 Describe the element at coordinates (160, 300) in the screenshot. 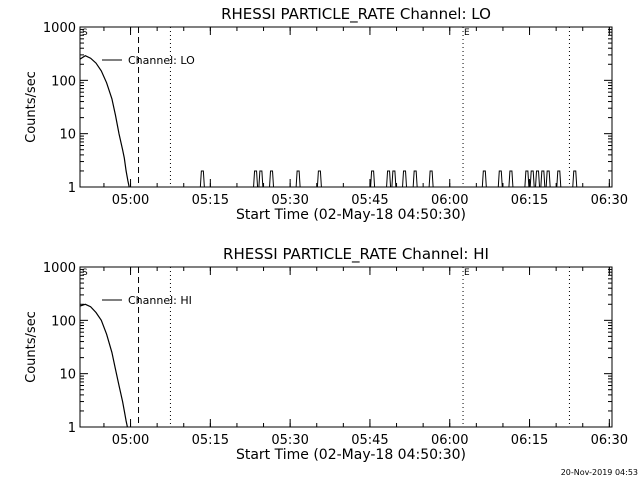

I see `legend-label: Channel: HI` at that location.